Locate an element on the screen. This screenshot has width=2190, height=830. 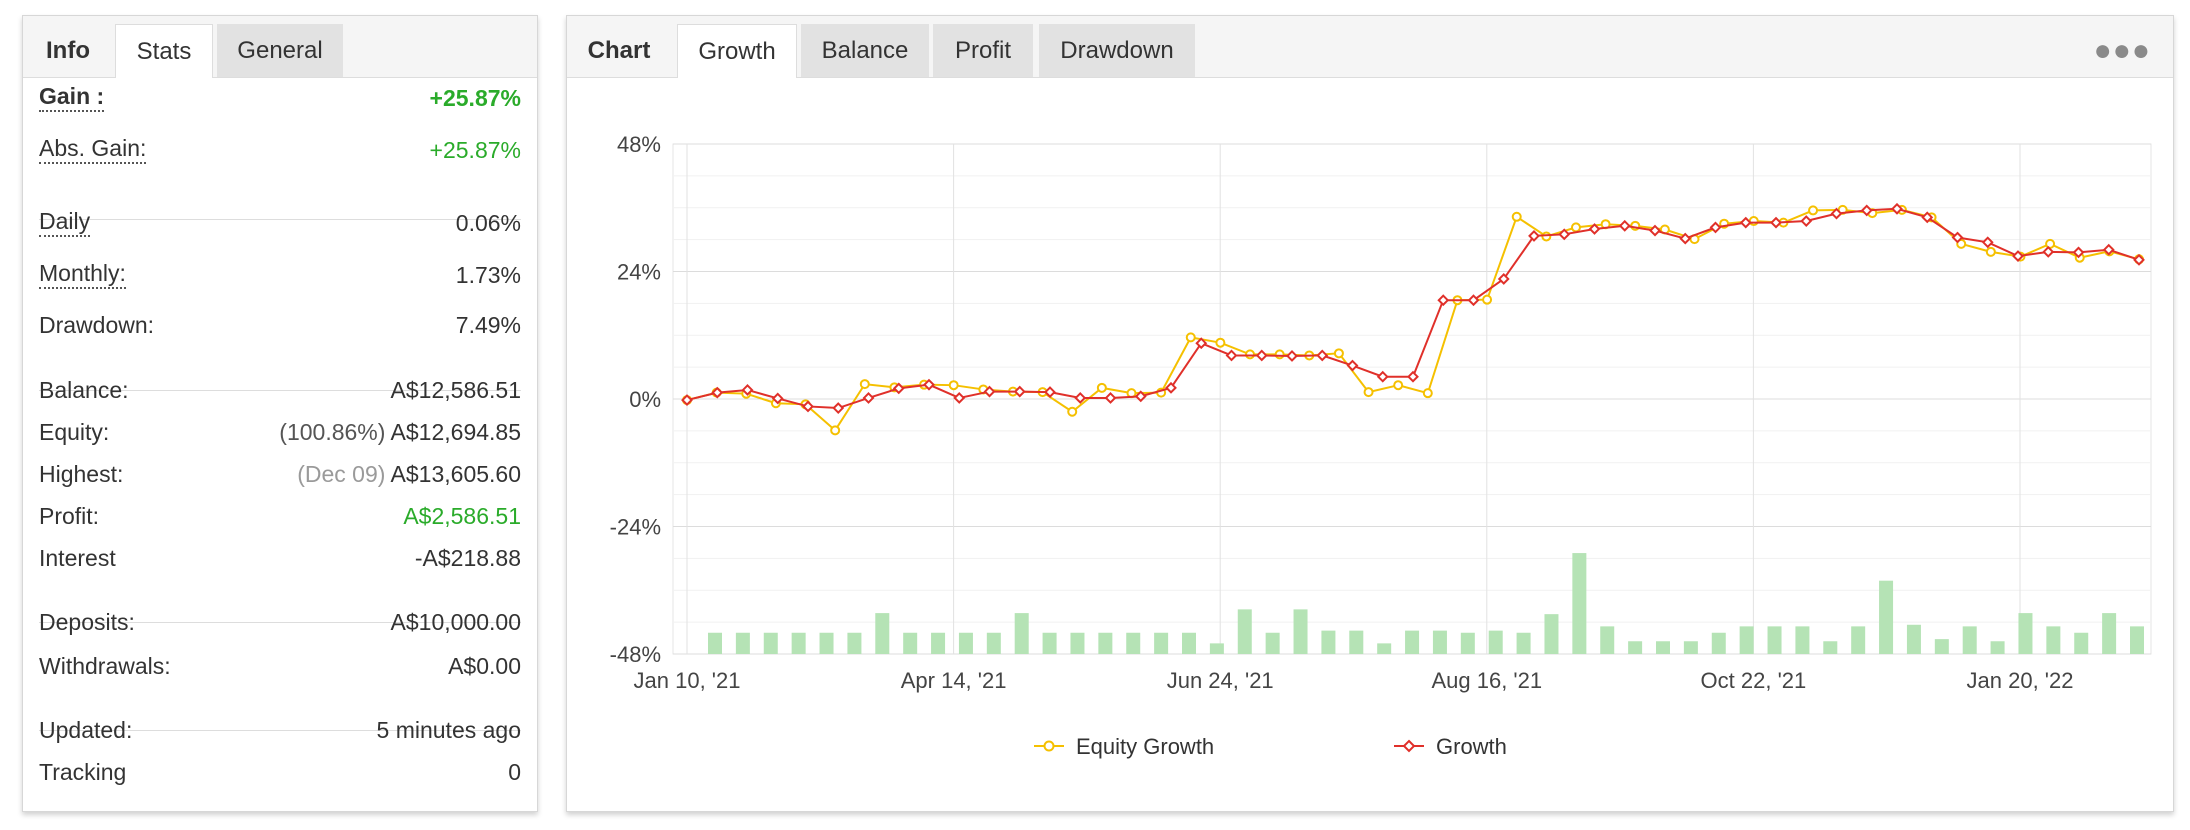
stat-monthly-label: Monthly: is located at coordinates (82, 275).